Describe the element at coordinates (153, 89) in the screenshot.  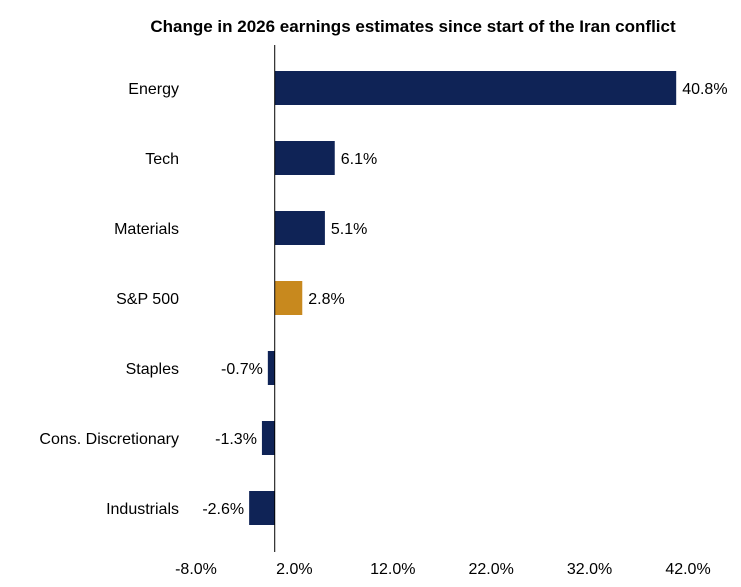
I see `category-label-energy: Energy` at that location.